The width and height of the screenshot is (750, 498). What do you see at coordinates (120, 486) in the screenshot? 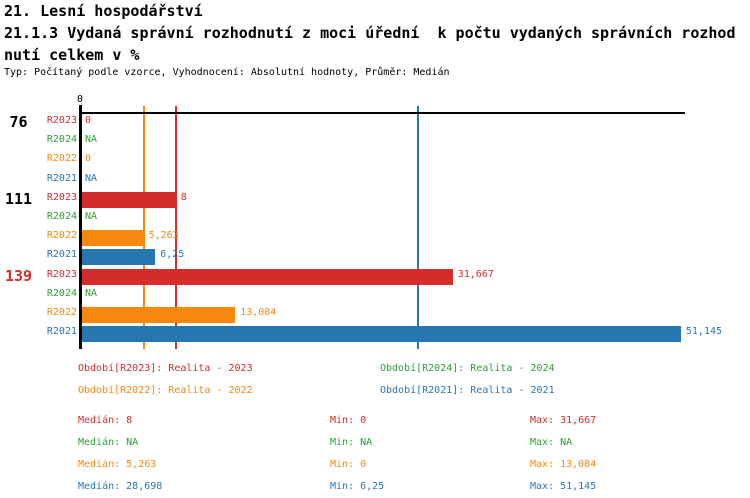
I see `stat-median-r2021: Medián: 28,698` at bounding box center [120, 486].